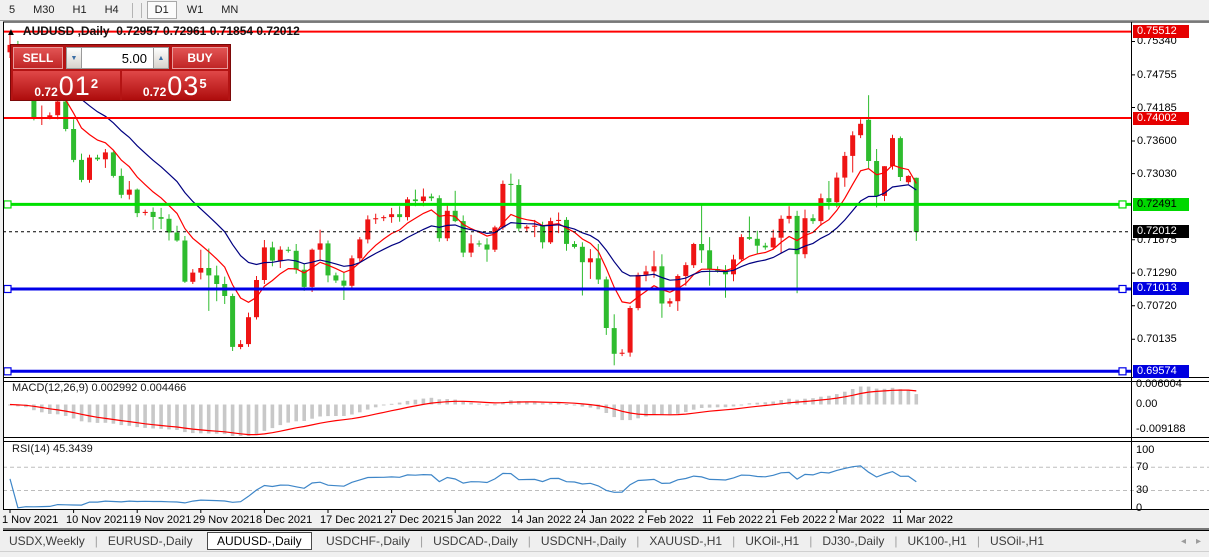  I want to click on chart-title: AUDUSD ,Daily, so click(66, 31).